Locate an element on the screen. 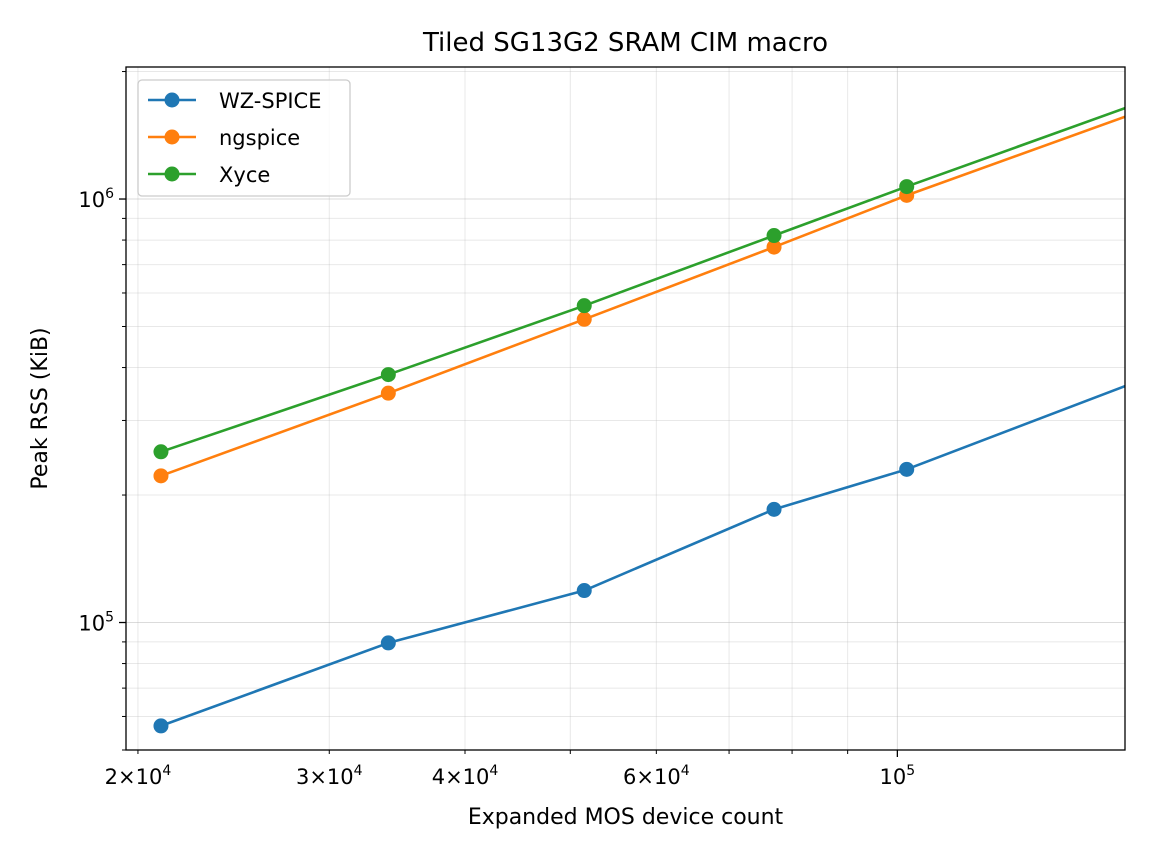  legend-label: ngspice is located at coordinates (259, 138).